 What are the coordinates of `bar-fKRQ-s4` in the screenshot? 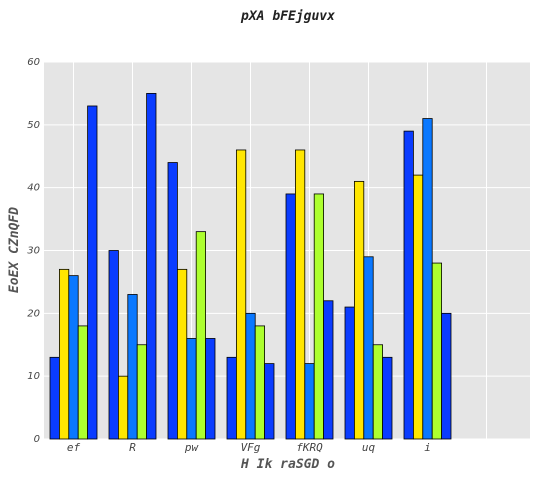 It's located at (318, 316).